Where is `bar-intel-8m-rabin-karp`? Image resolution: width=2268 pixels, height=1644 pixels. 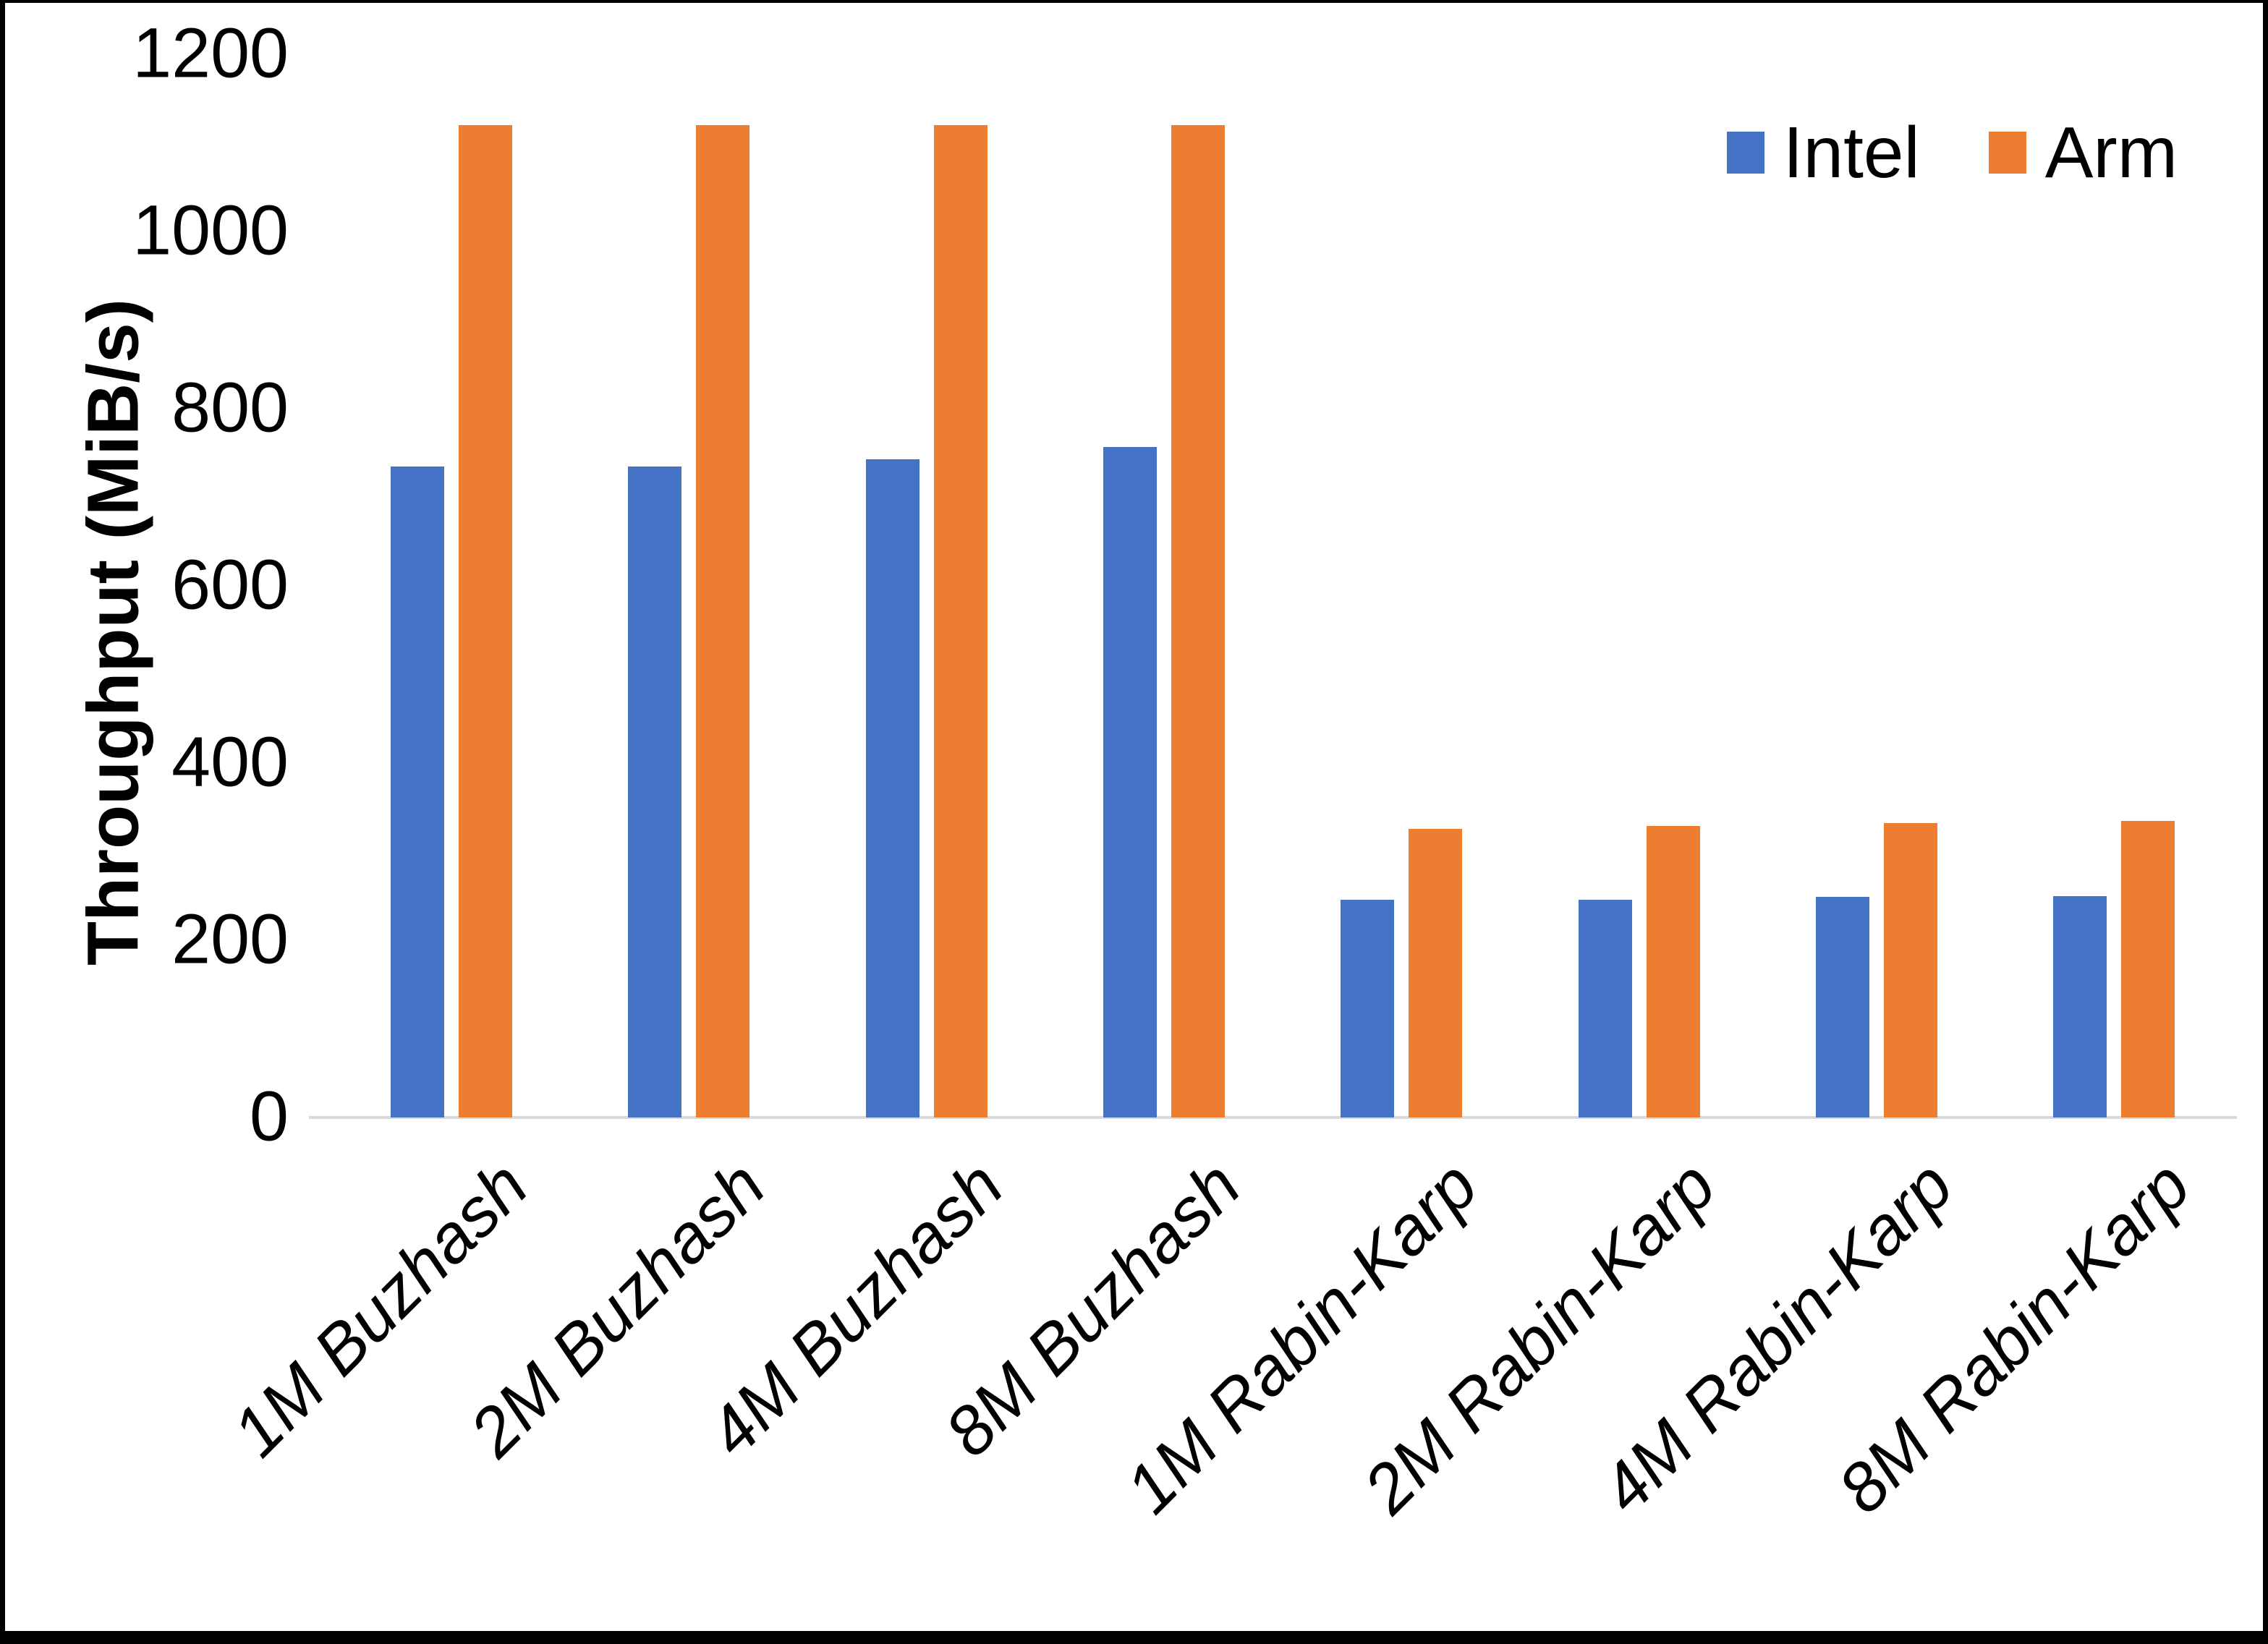
bar-intel-8m-rabin-karp is located at coordinates (2080, 1006).